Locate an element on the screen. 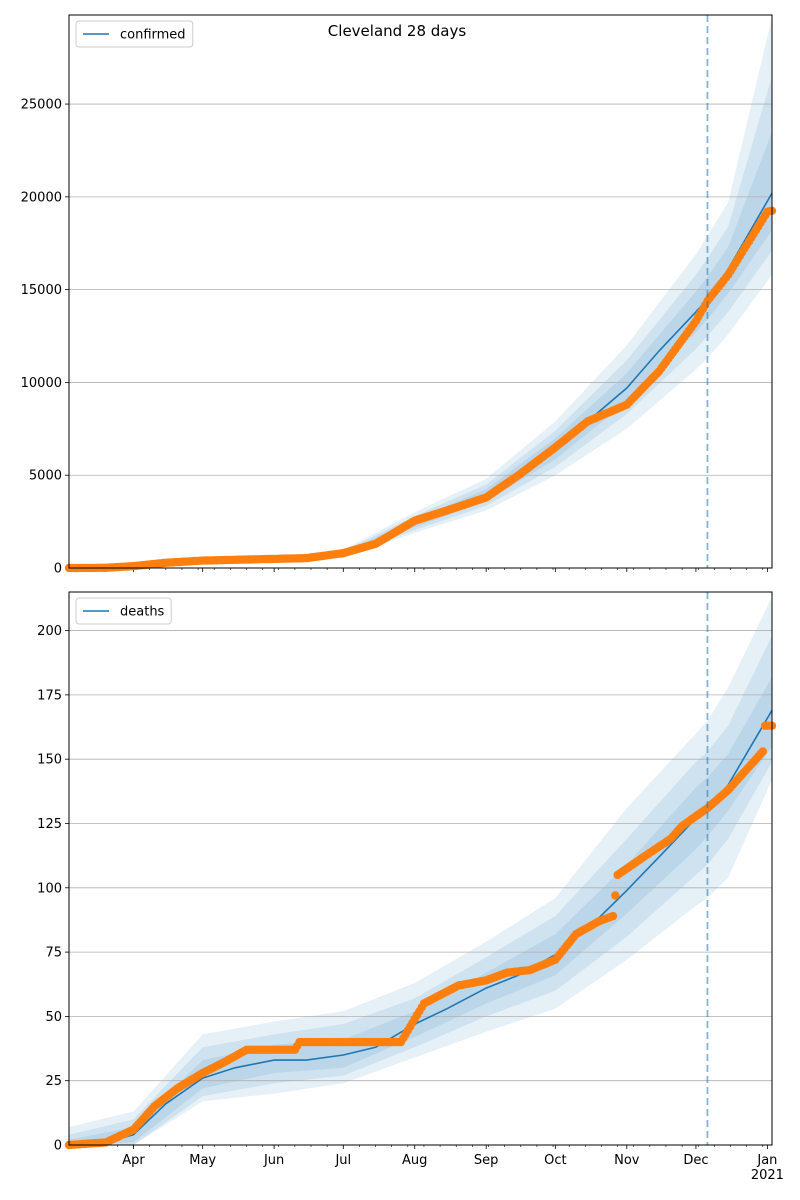  x-tick-label: 2021 is located at coordinates (767, 1175).